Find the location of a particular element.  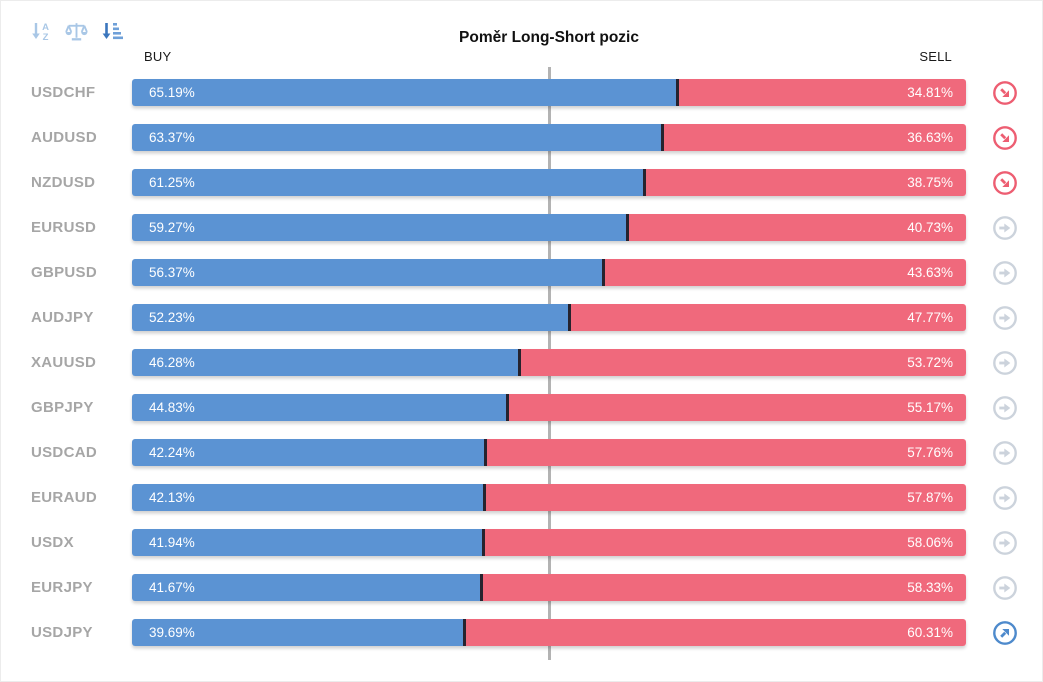

long-short-bar: 41.94% 58.06% is located at coordinates (549, 542).